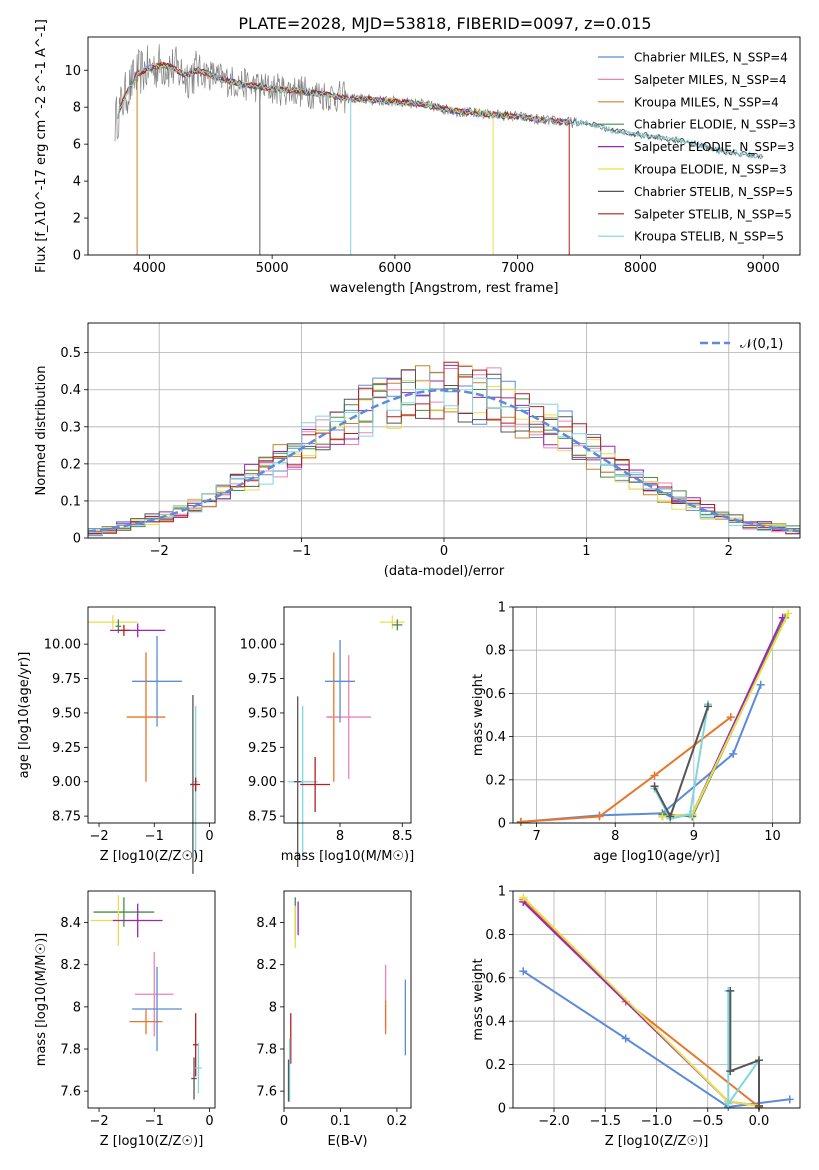 The image size is (819, 1170). I want to click on normal-reference-curve, so click(444, 460).